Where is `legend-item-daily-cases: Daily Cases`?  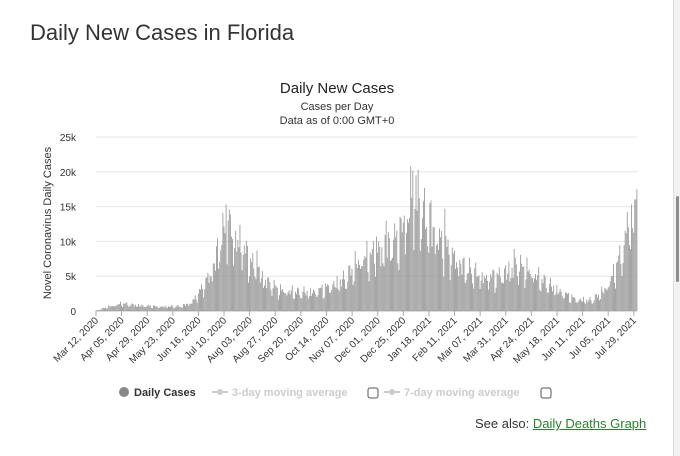 legend-item-daily-cases: Daily Cases is located at coordinates (157, 393).